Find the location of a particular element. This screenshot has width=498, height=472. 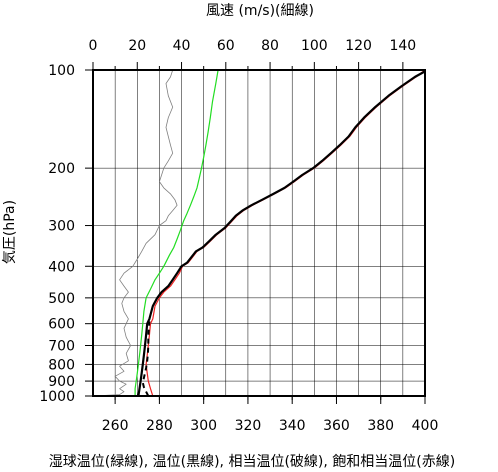

left-tick-label: 800 is located at coordinates (61, 365).